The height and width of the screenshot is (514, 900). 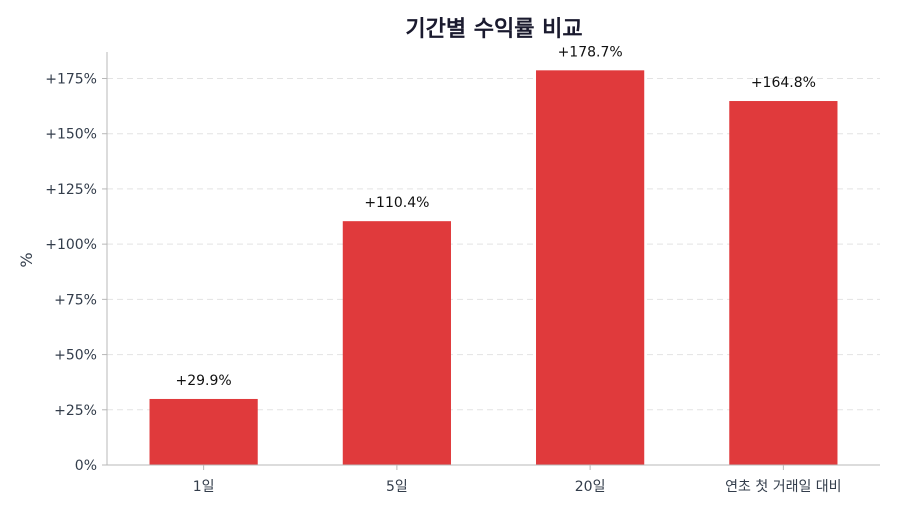 What do you see at coordinates (71, 135) in the screenshot?
I see `y-tick-label: +150%` at bounding box center [71, 135].